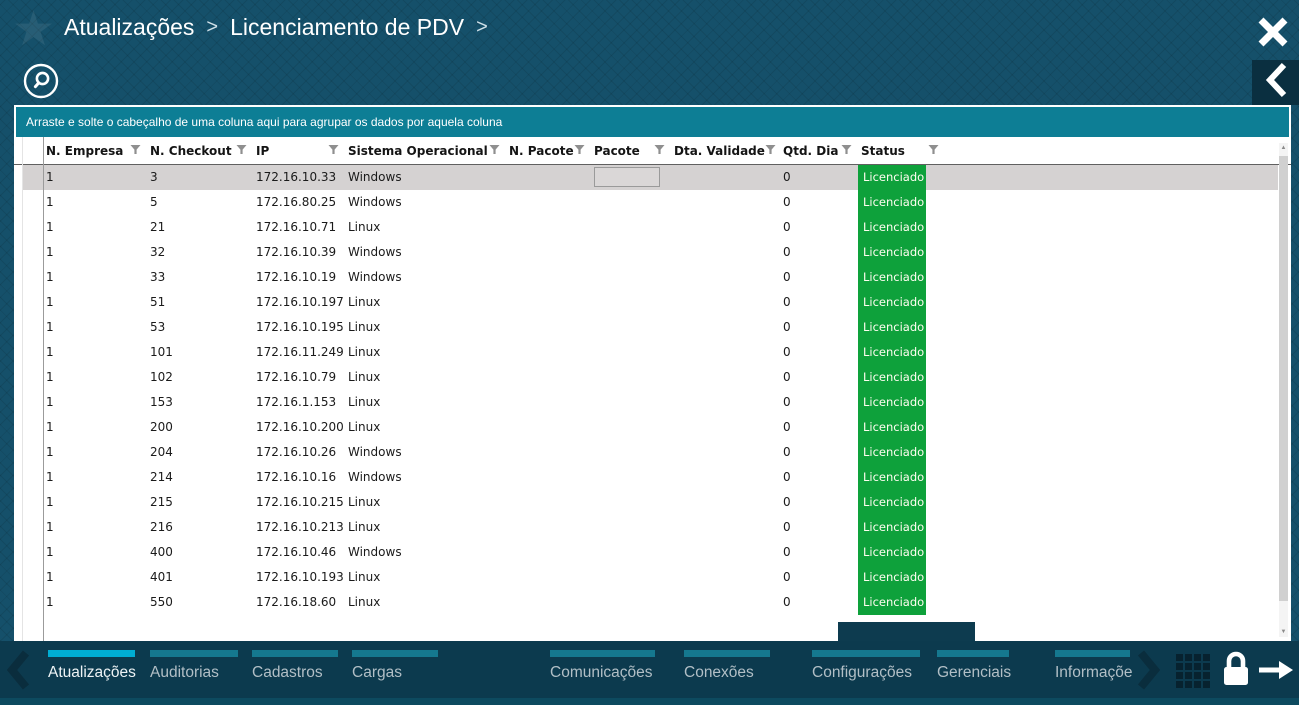 This screenshot has height=705, width=1299. I want to click on tab-label: Gerenciais, so click(974, 672).